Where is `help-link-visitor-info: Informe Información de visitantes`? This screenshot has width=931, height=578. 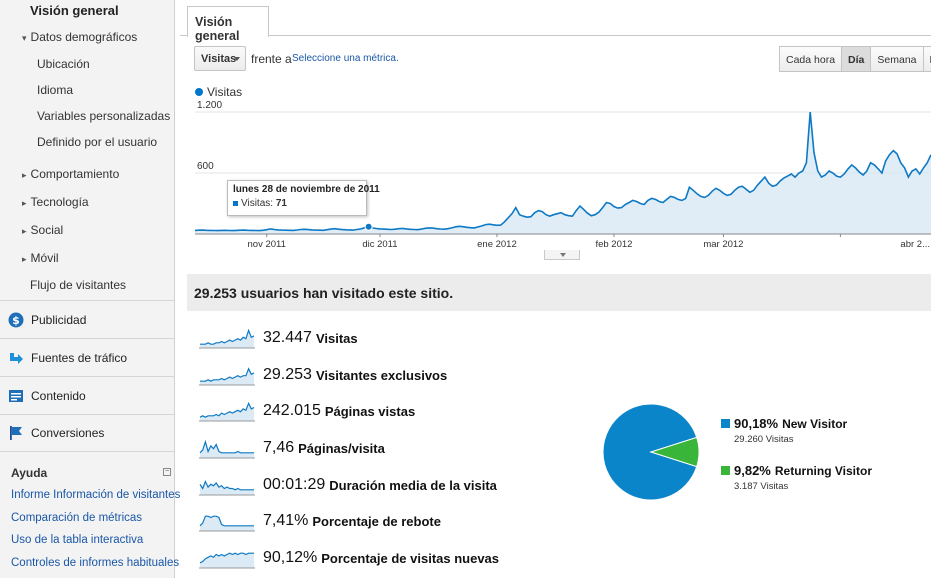 help-link-visitor-info: Informe Información de visitantes is located at coordinates (96, 495).